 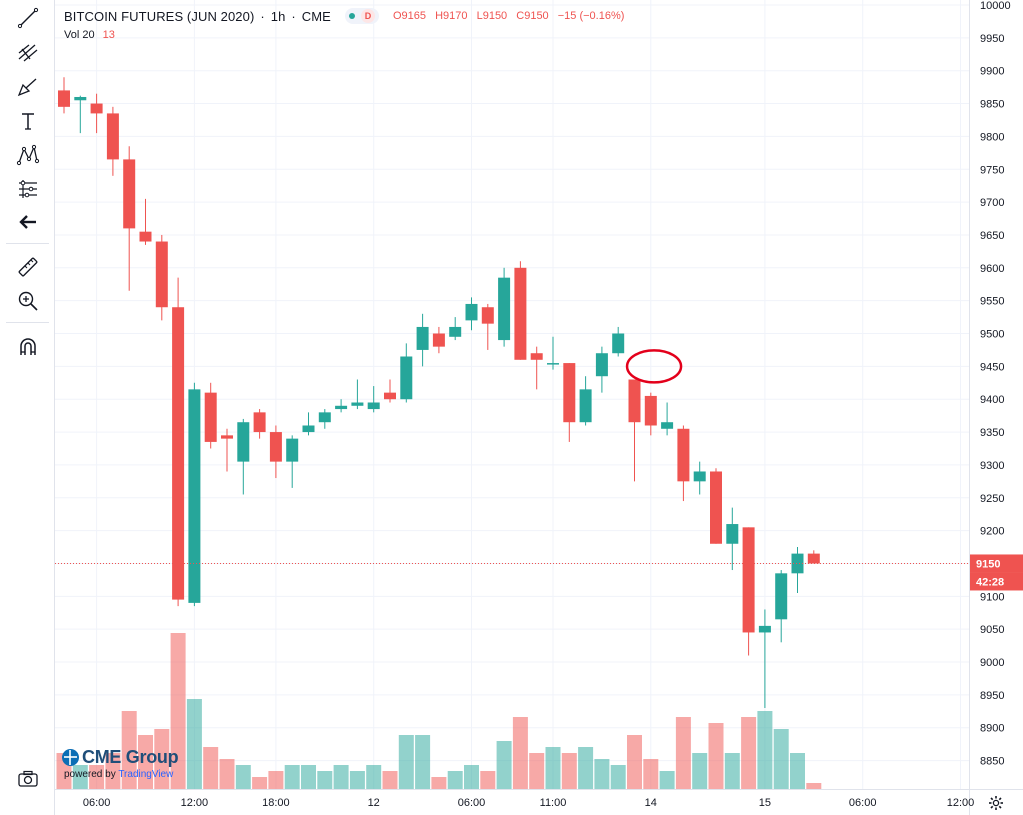 What do you see at coordinates (992, 466) in the screenshot?
I see `price-tick-label: 9300` at bounding box center [992, 466].